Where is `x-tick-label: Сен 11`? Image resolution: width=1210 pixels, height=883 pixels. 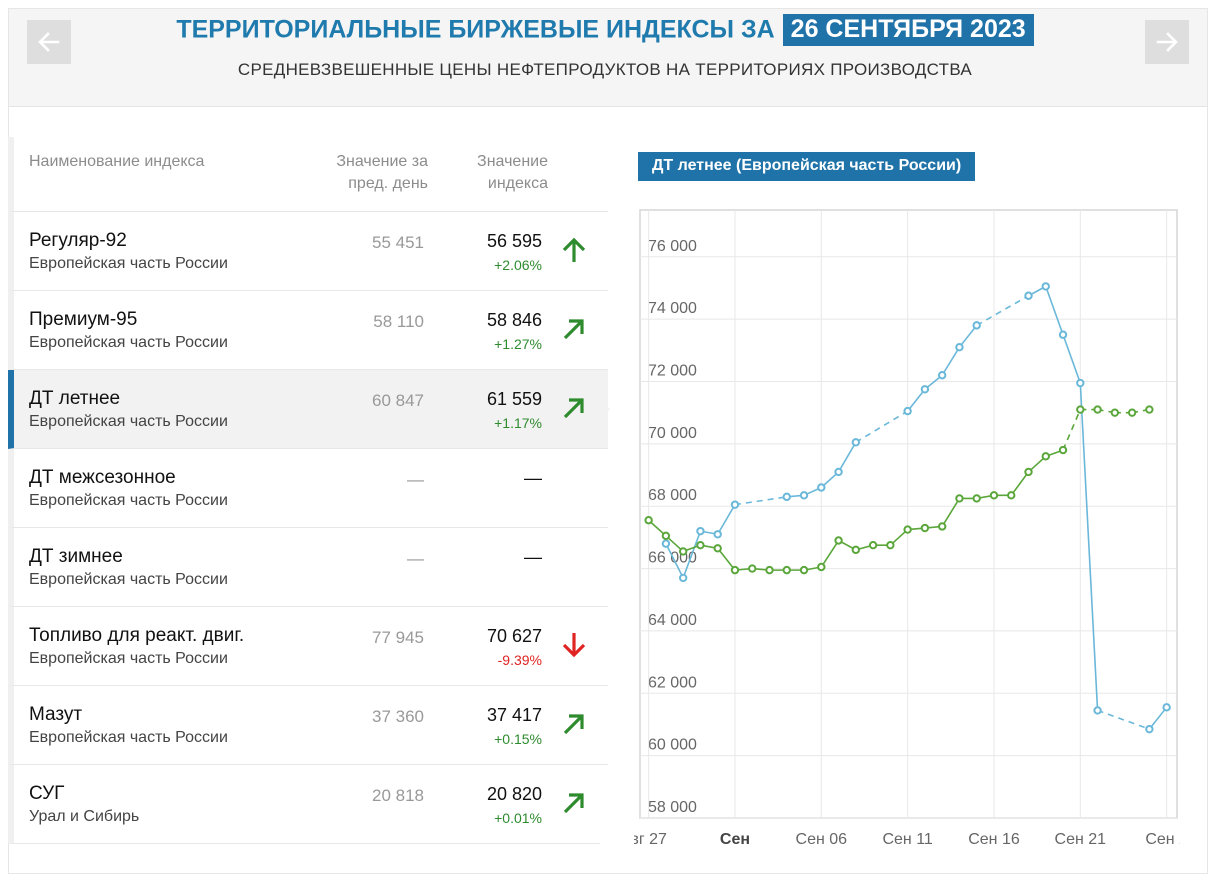 x-tick-label: Сен 11 is located at coordinates (907, 839).